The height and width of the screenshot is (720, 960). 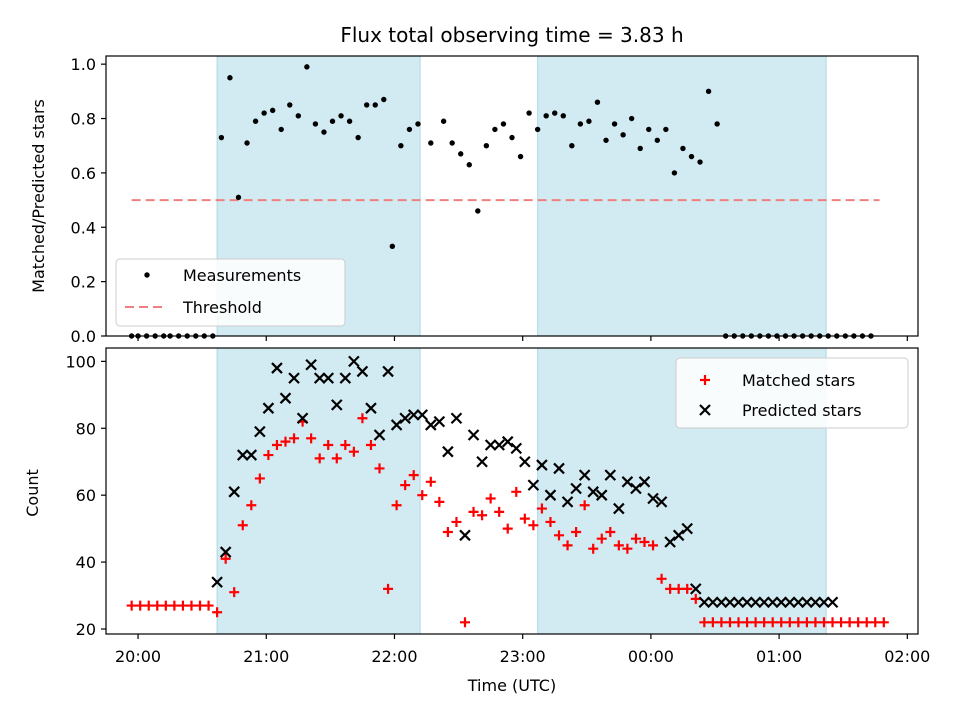 I want to click on top-y-tick-label: 0.8, so click(x=83, y=119).